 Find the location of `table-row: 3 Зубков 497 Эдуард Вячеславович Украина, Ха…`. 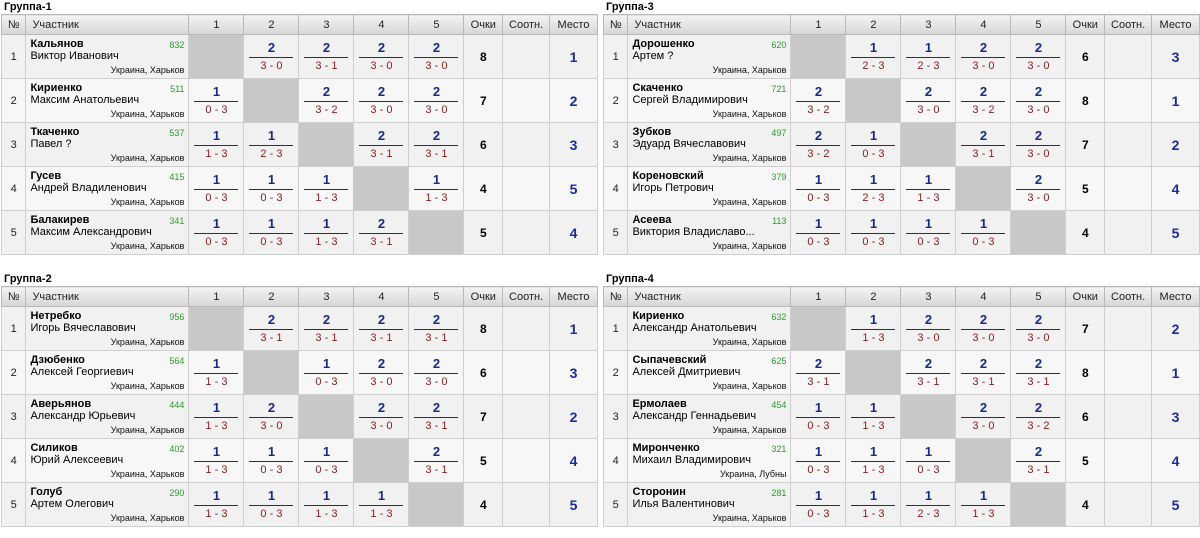

table-row: 3 Зубков 497 Эдуард Вячеславович Украина, Ха… is located at coordinates (901, 144).